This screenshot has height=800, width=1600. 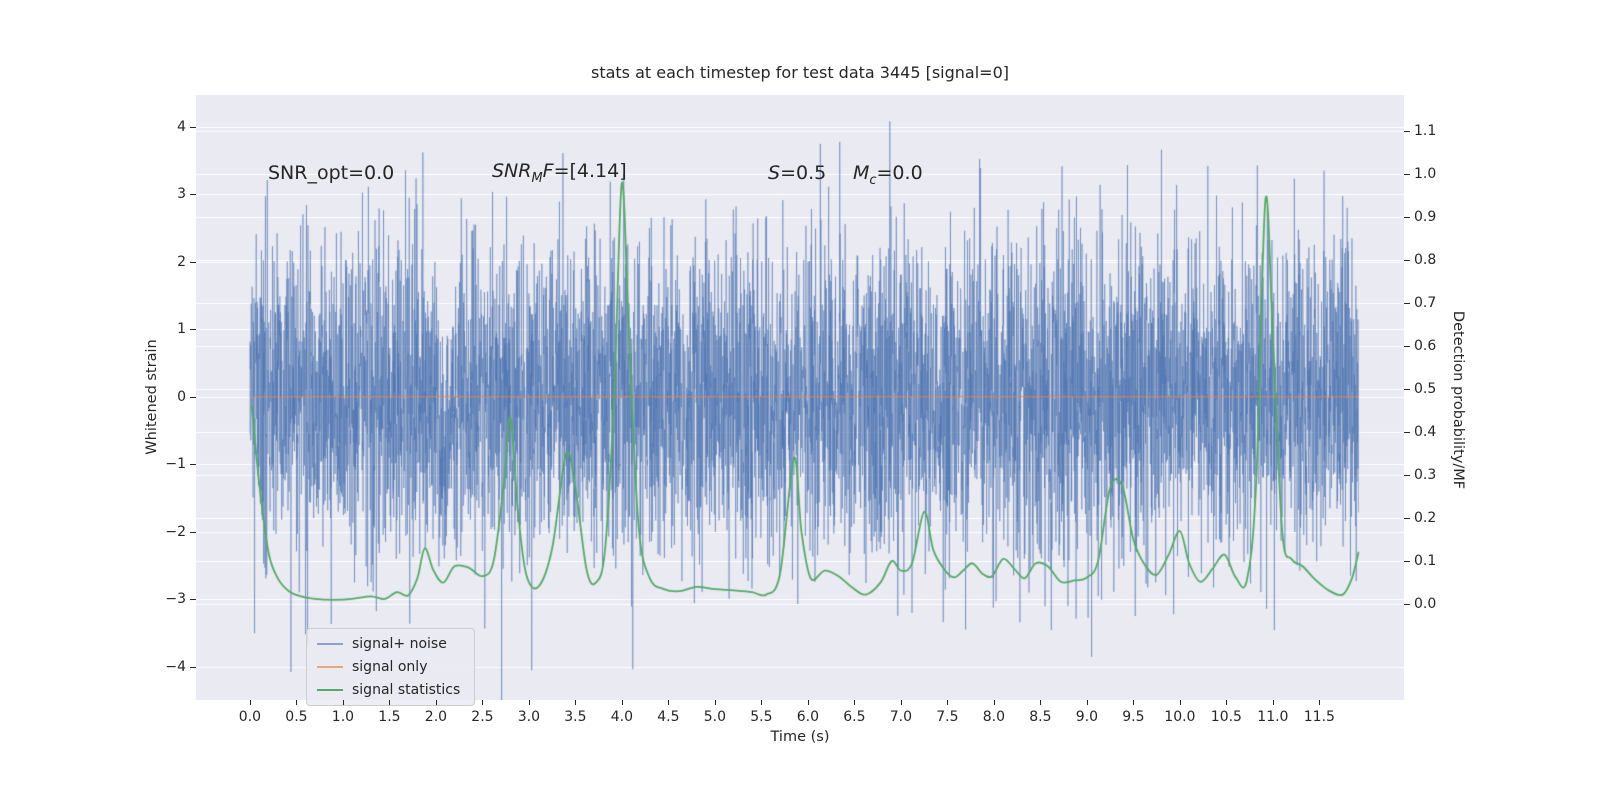 What do you see at coordinates (761, 717) in the screenshot?
I see `x-tick-label: 5.5` at bounding box center [761, 717].